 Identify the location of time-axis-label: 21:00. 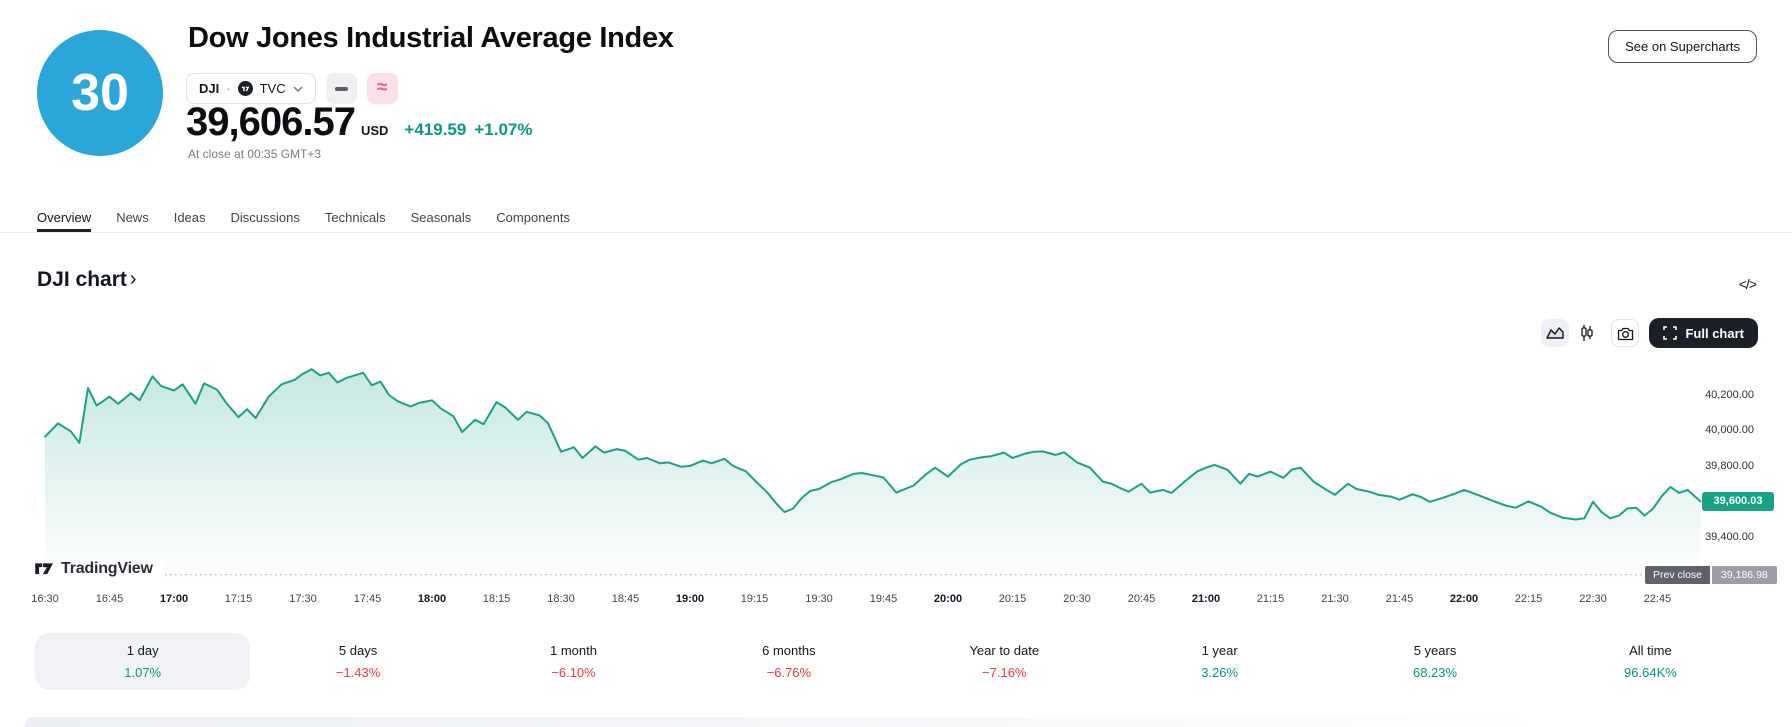
(1206, 599).